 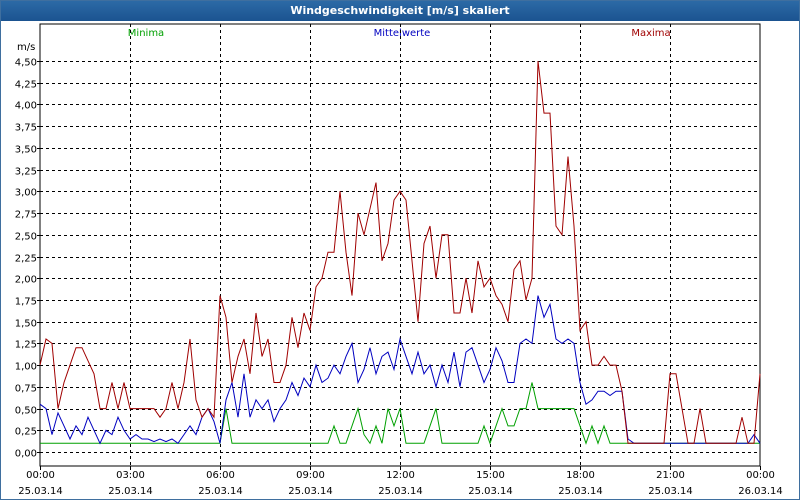 I want to click on y-tick-label: 3,50, so click(x=26, y=150).